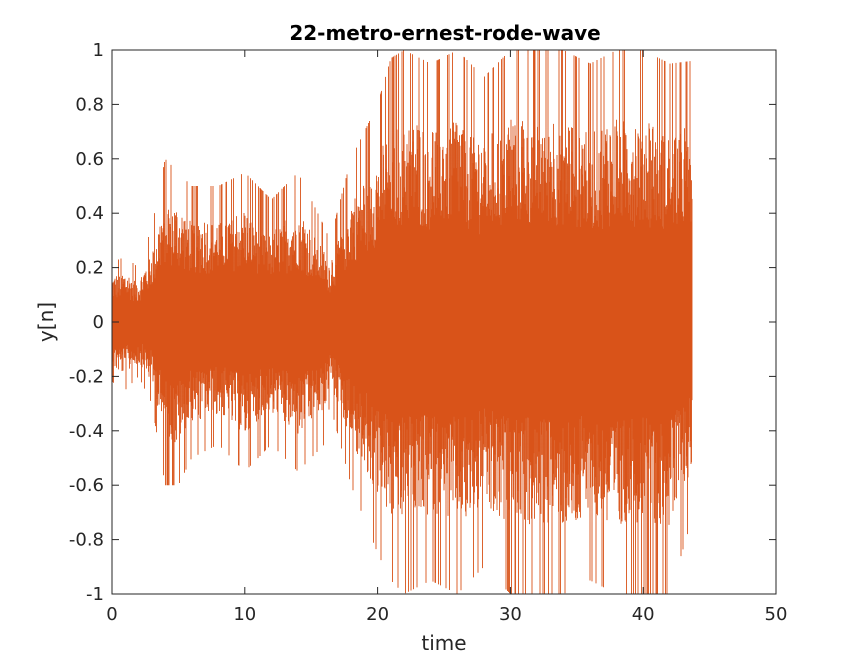  What do you see at coordinates (776, 614) in the screenshot?
I see `x-tick-label: 50` at bounding box center [776, 614].